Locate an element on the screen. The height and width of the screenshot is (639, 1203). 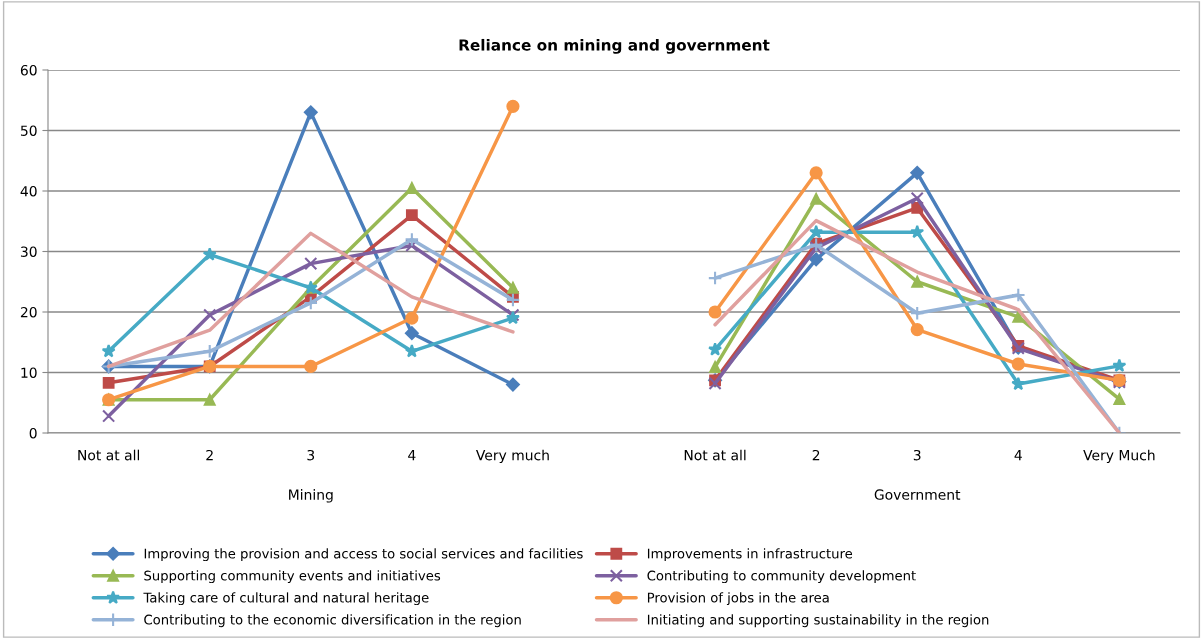
y-tick-label: 50 is located at coordinates (28, 130).